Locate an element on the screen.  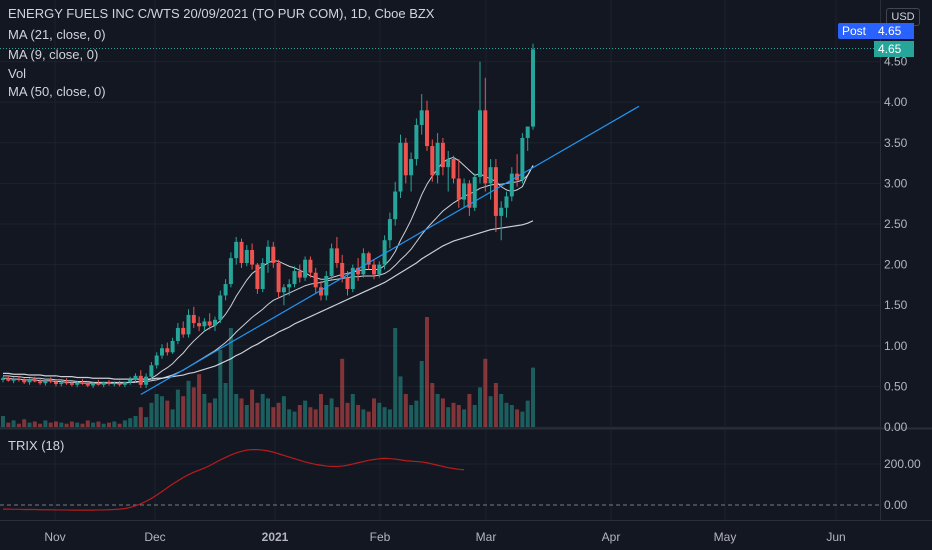
trix-tick-label: 0.00 is located at coordinates (896, 505).